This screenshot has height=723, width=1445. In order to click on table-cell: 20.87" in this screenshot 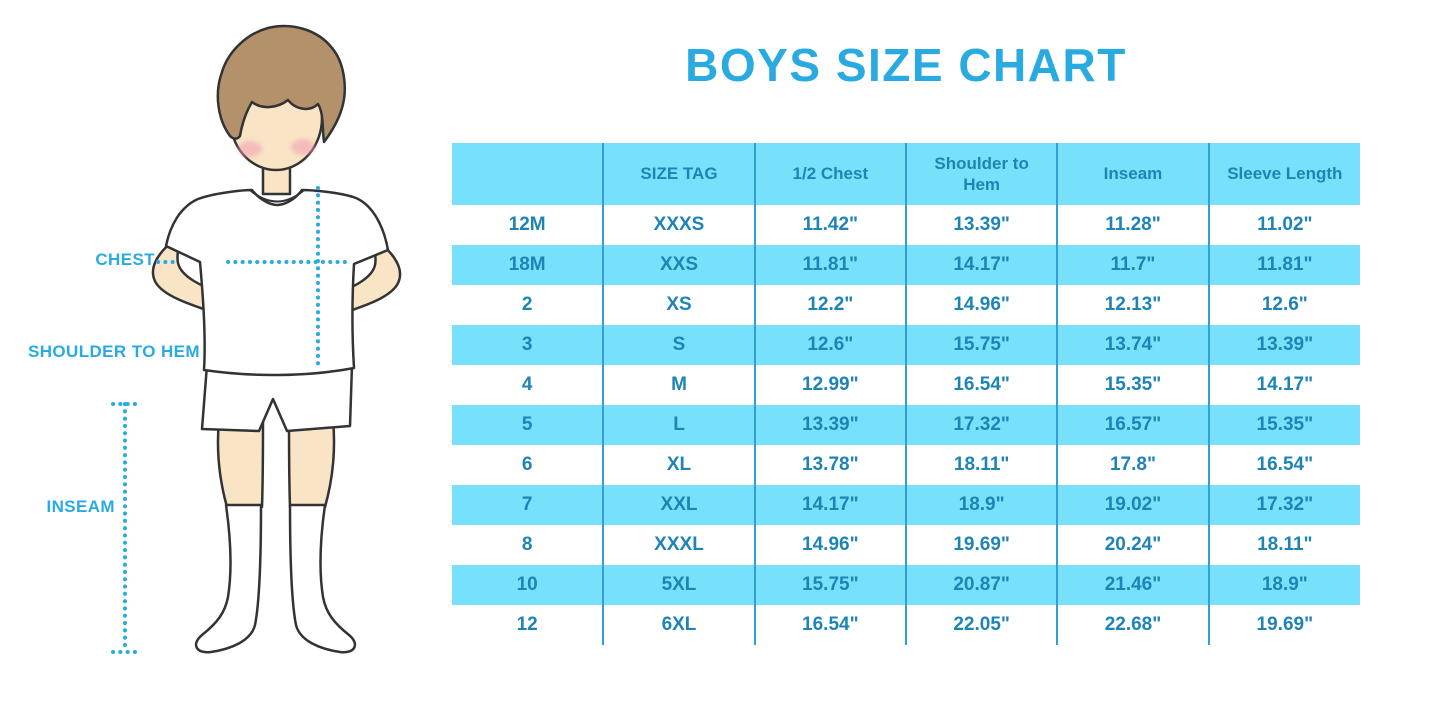, I will do `click(981, 585)`.